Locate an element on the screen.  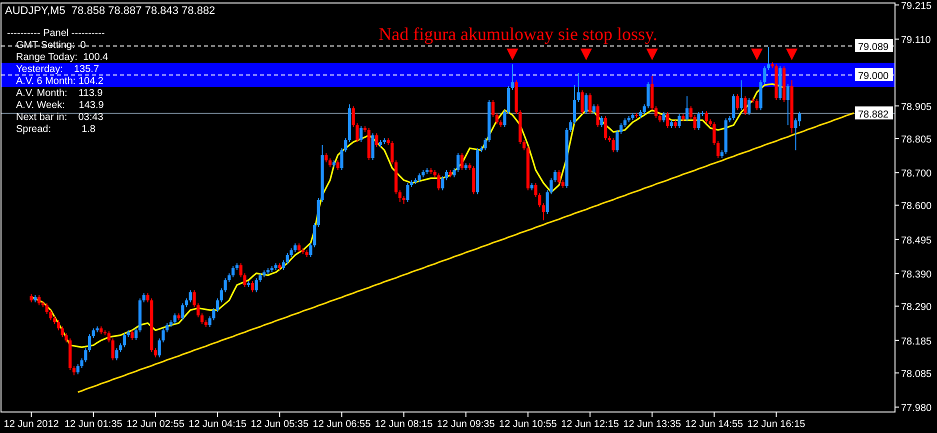
y-tick-label: 78.390 is located at coordinates (916, 275).